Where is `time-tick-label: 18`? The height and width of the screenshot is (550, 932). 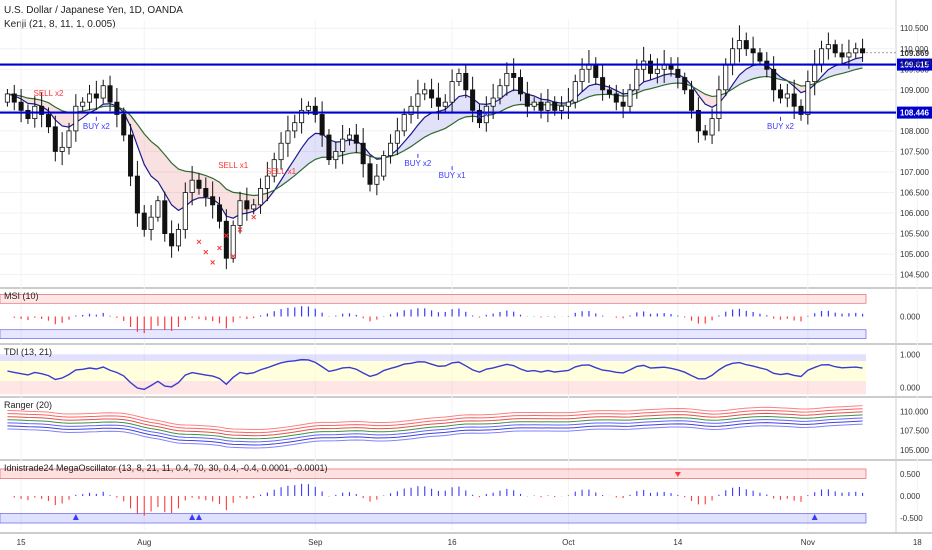
time-tick-label: 18 is located at coordinates (917, 542).